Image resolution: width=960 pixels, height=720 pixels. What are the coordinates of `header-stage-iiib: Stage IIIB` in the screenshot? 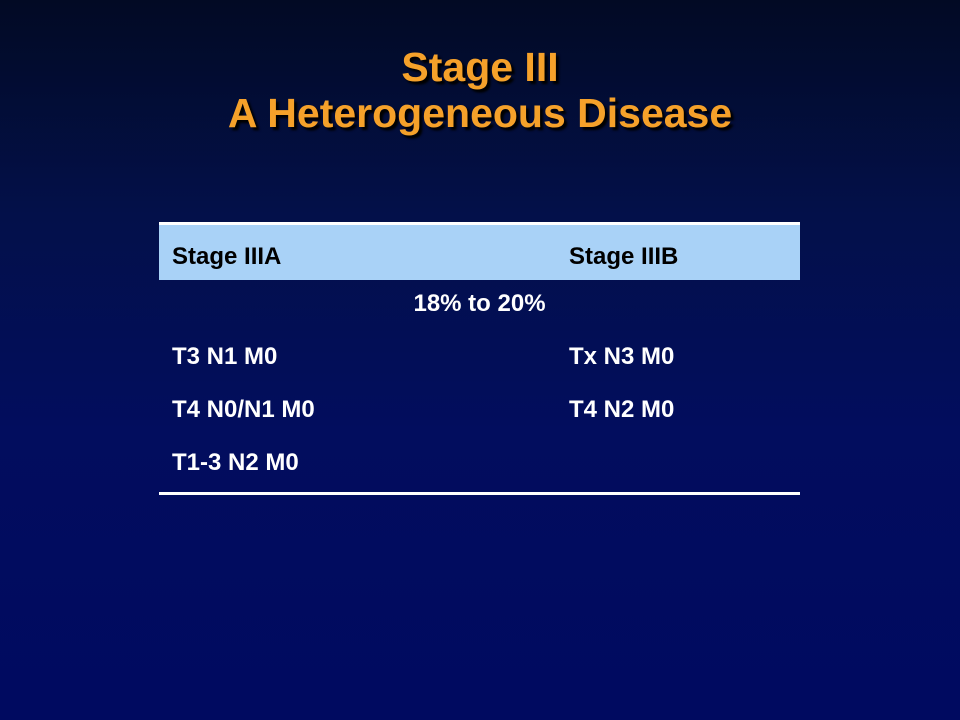 It's located at (624, 256).